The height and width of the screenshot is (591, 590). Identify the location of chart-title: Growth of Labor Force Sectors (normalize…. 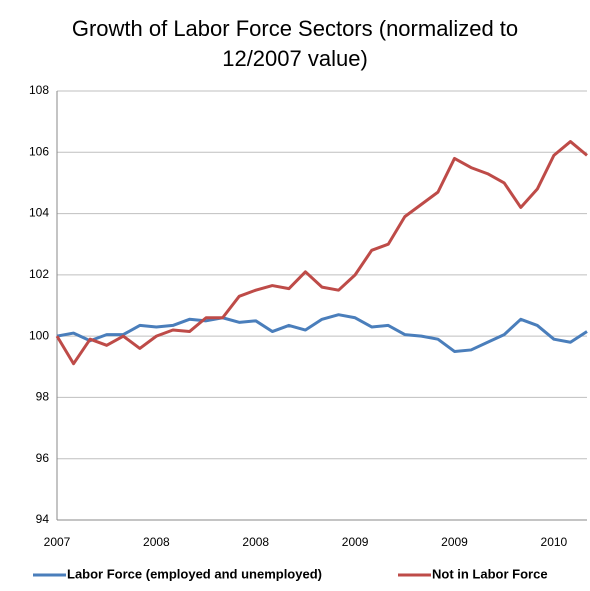
(295, 43).